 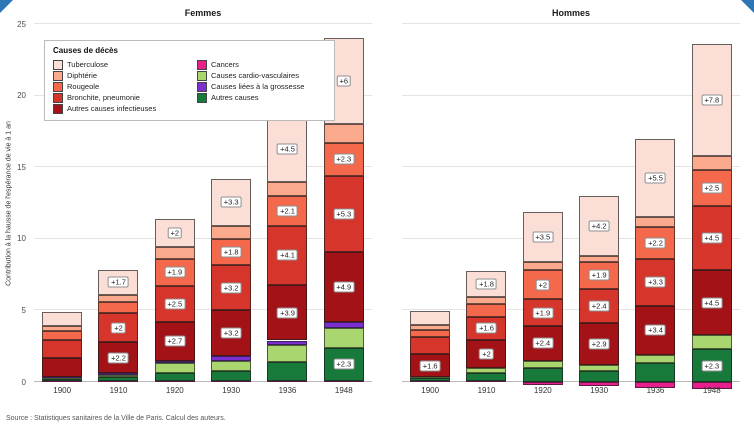 I want to click on segment-rougeole: +2, so click(x=542, y=284).